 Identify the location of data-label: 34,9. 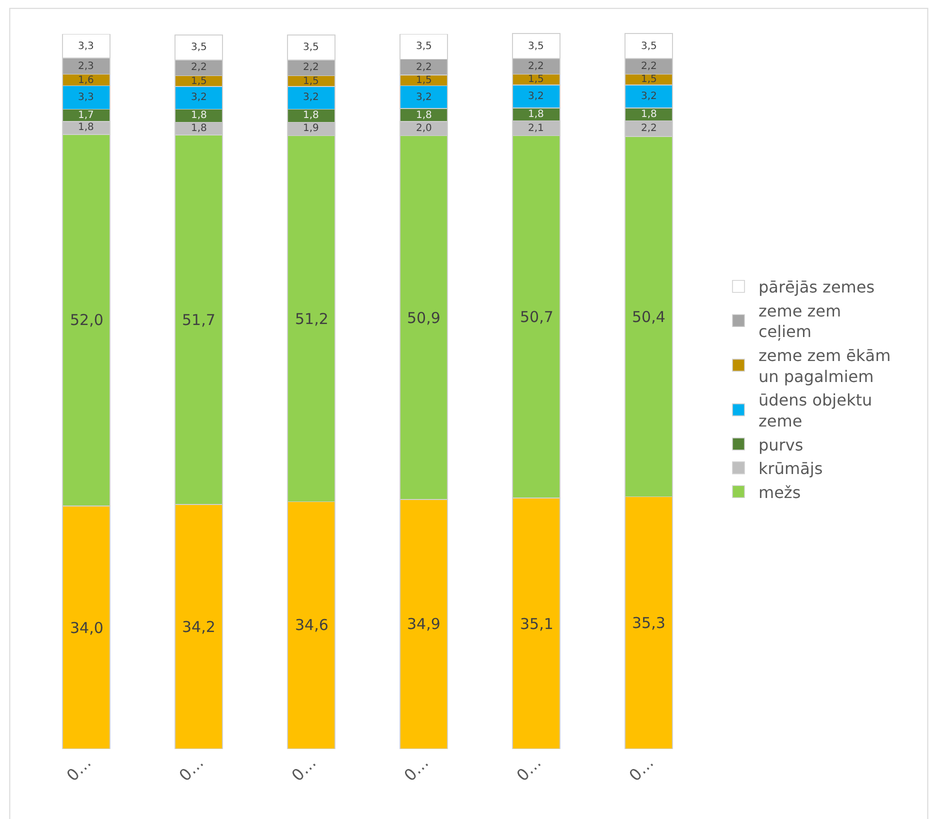
(423, 624).